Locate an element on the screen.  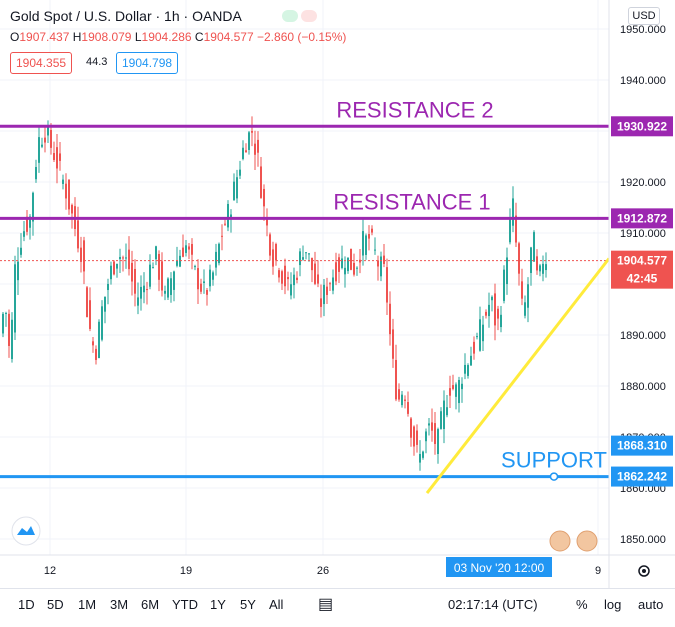
buy-price-button: 1904.798 is located at coordinates (147, 63).